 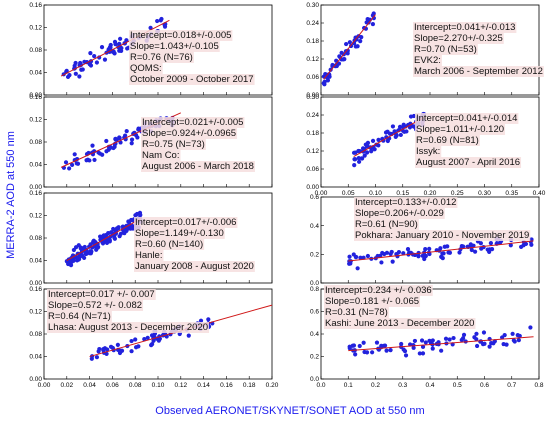 What do you see at coordinates (146, 68) in the screenshot?
I see `stats-annotation: QOMS:` at bounding box center [146, 68].